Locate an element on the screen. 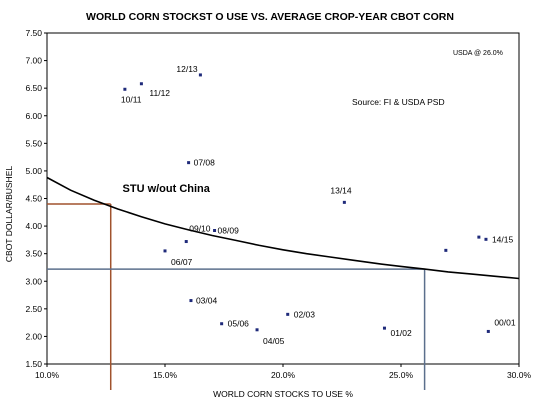  y-tick-label: 1.50 is located at coordinates (33, 364).